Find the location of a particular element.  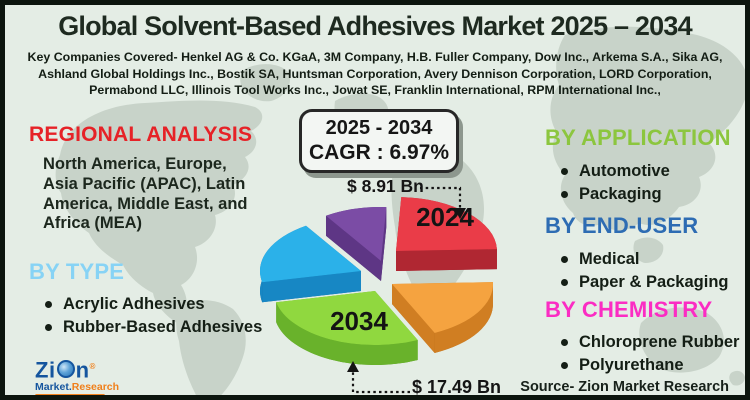

map-asia is located at coordinates (647, 128).